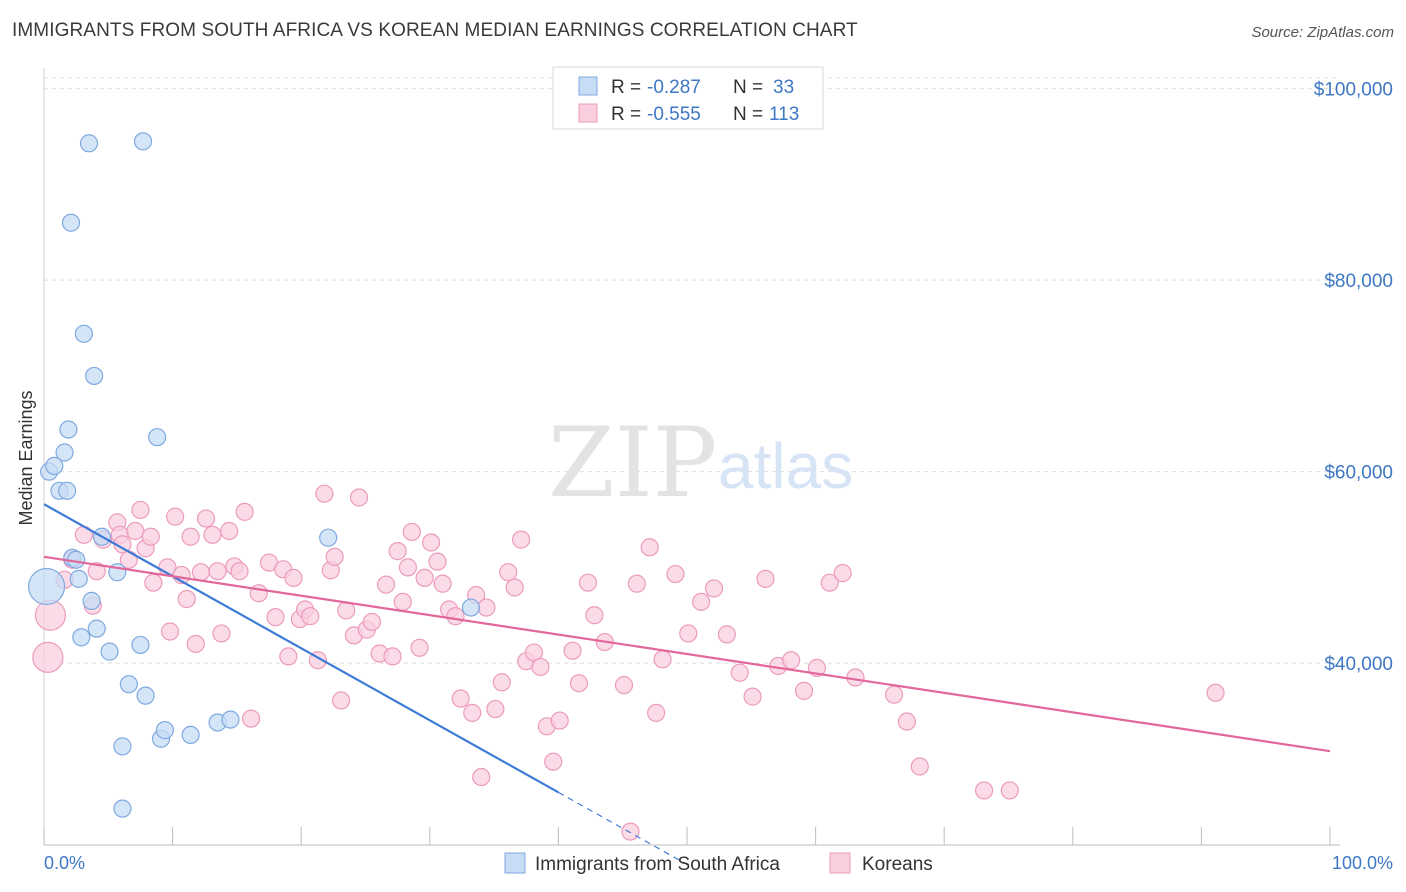 This screenshot has width=1406, height=892. What do you see at coordinates (1353, 377) in the screenshot?
I see `y-tick-labels: $40,000 $60,000 $80,000 $100,000` at bounding box center [1353, 377].